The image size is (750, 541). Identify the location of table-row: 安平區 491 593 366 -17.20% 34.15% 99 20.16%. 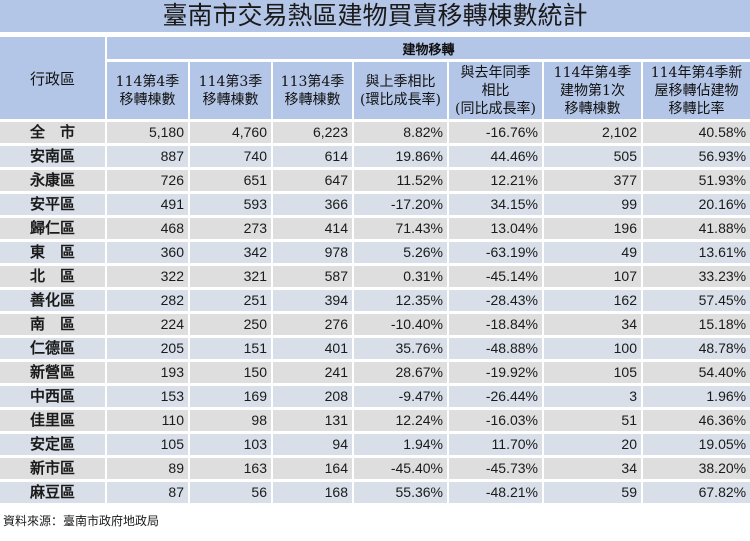
(375, 204).